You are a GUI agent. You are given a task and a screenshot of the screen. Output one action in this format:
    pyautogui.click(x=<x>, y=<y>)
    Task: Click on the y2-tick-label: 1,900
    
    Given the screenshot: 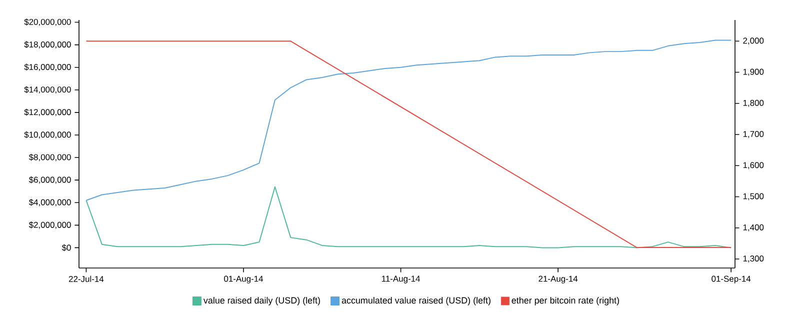 What is the action you would take?
    pyautogui.click(x=753, y=72)
    